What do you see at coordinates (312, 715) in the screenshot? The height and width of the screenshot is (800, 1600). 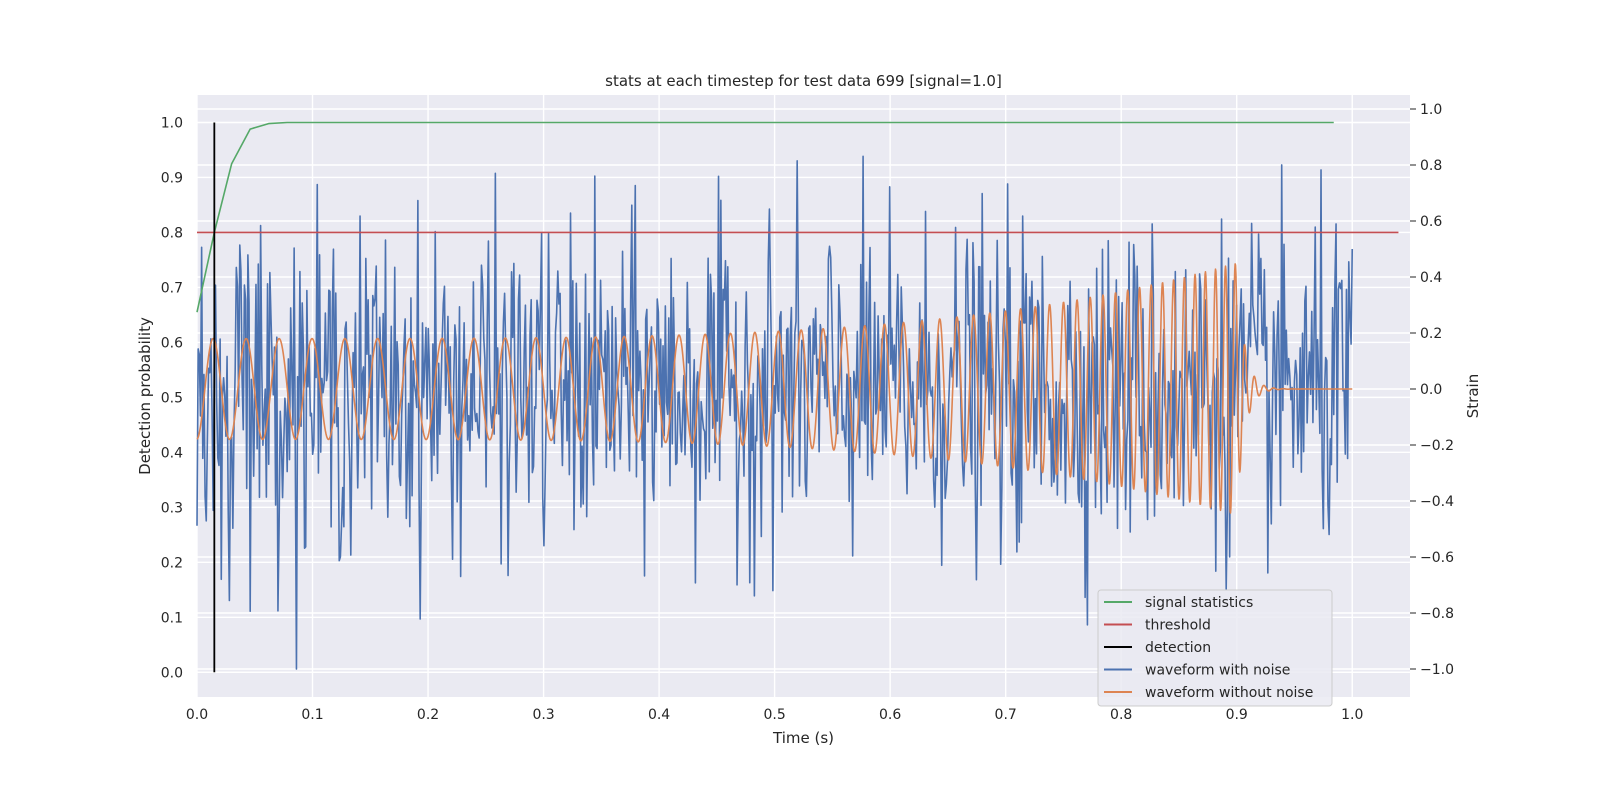 I see `x-tick-label: 0.1` at bounding box center [312, 715].